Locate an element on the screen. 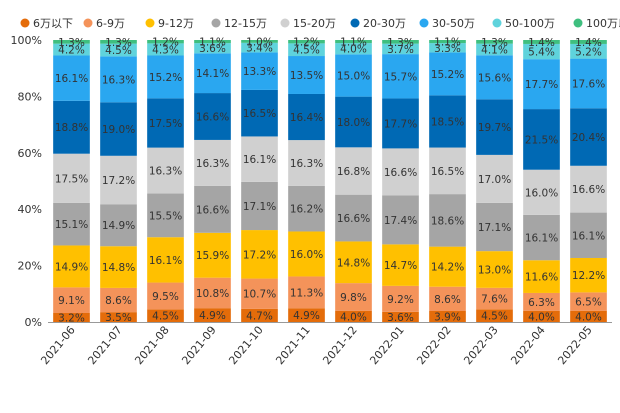 The width and height of the screenshot is (620, 413). data-label: 17.6% is located at coordinates (588, 84).